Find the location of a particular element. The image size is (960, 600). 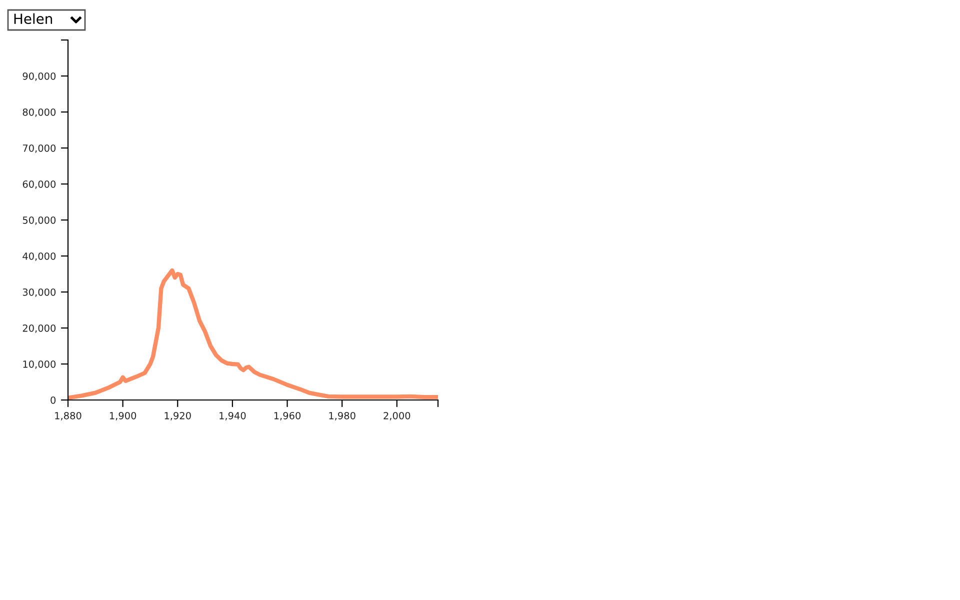

y-tick-label: 30,000 is located at coordinates (39, 292).